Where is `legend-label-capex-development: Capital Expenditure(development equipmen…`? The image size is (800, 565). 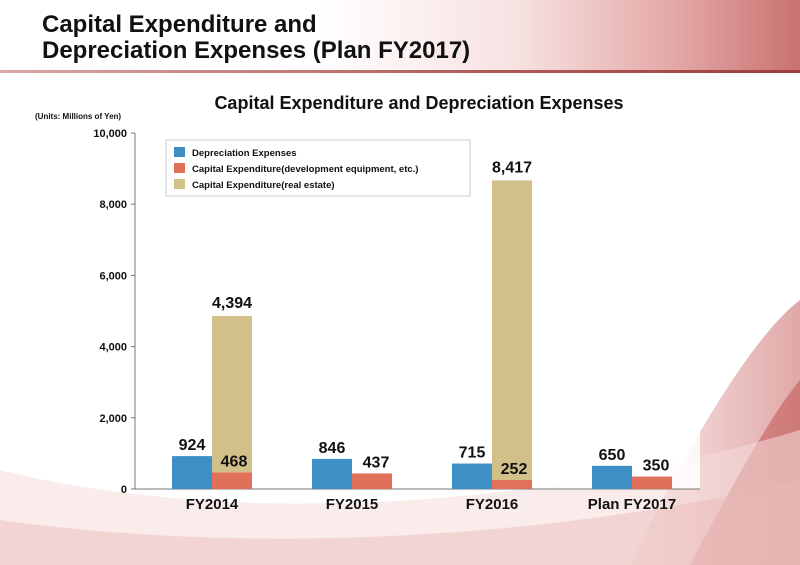 legend-label-capex-development: Capital Expenditure(development equipmen… is located at coordinates (305, 169).